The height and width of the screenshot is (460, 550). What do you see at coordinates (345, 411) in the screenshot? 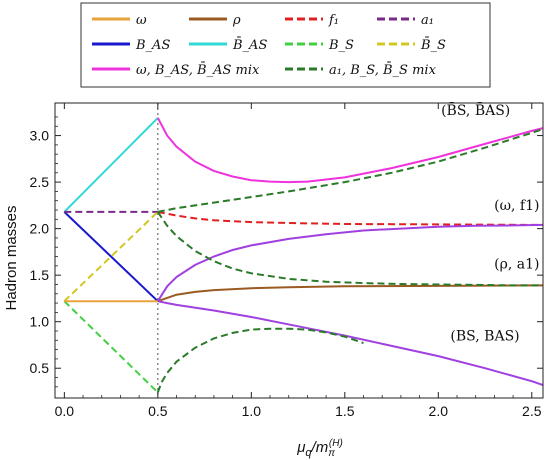
I see `x-tick-label: 1.5` at bounding box center [345, 411].